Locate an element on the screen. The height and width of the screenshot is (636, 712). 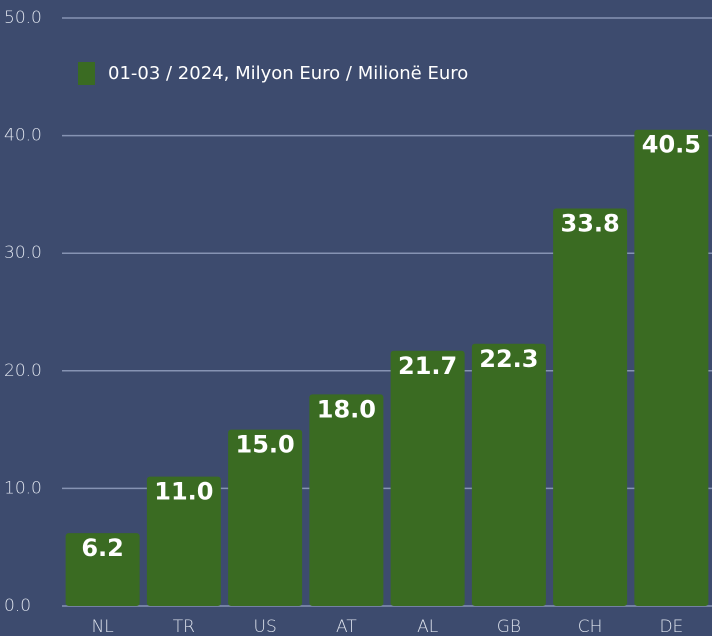
data-label: 21.7 is located at coordinates (427, 366).